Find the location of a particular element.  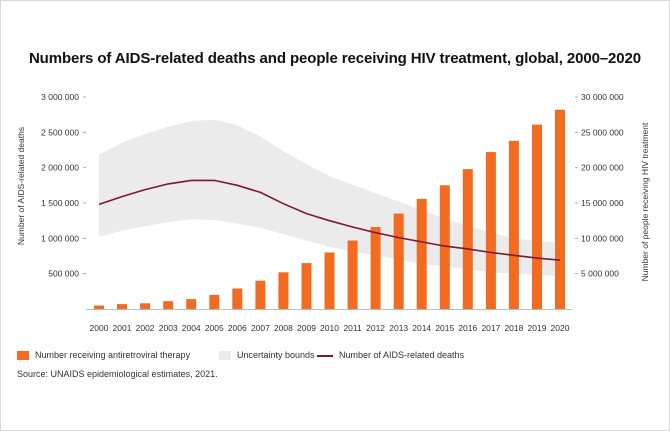

x-tick-label-2005: 2005 is located at coordinates (214, 328).